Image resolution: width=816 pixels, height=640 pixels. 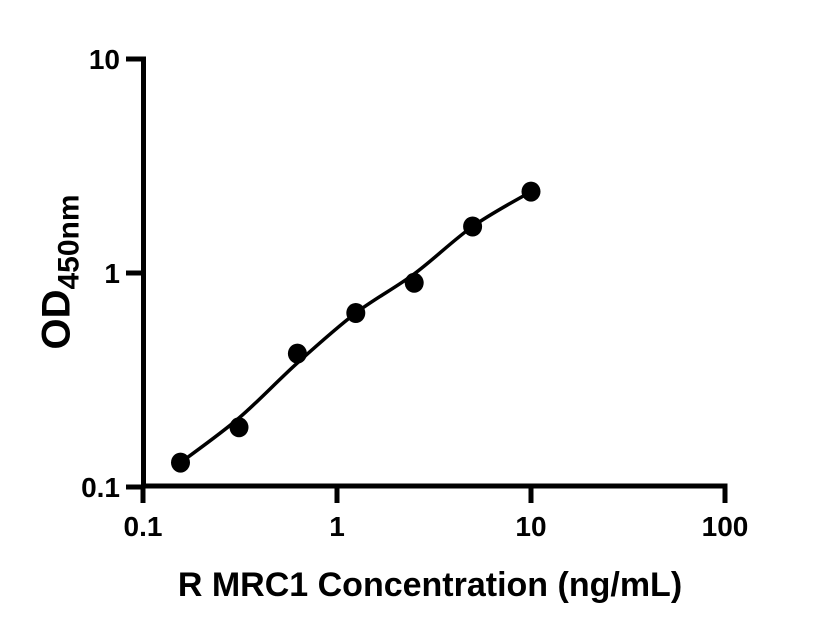 I want to click on x-tick-label: 100, so click(x=725, y=526).